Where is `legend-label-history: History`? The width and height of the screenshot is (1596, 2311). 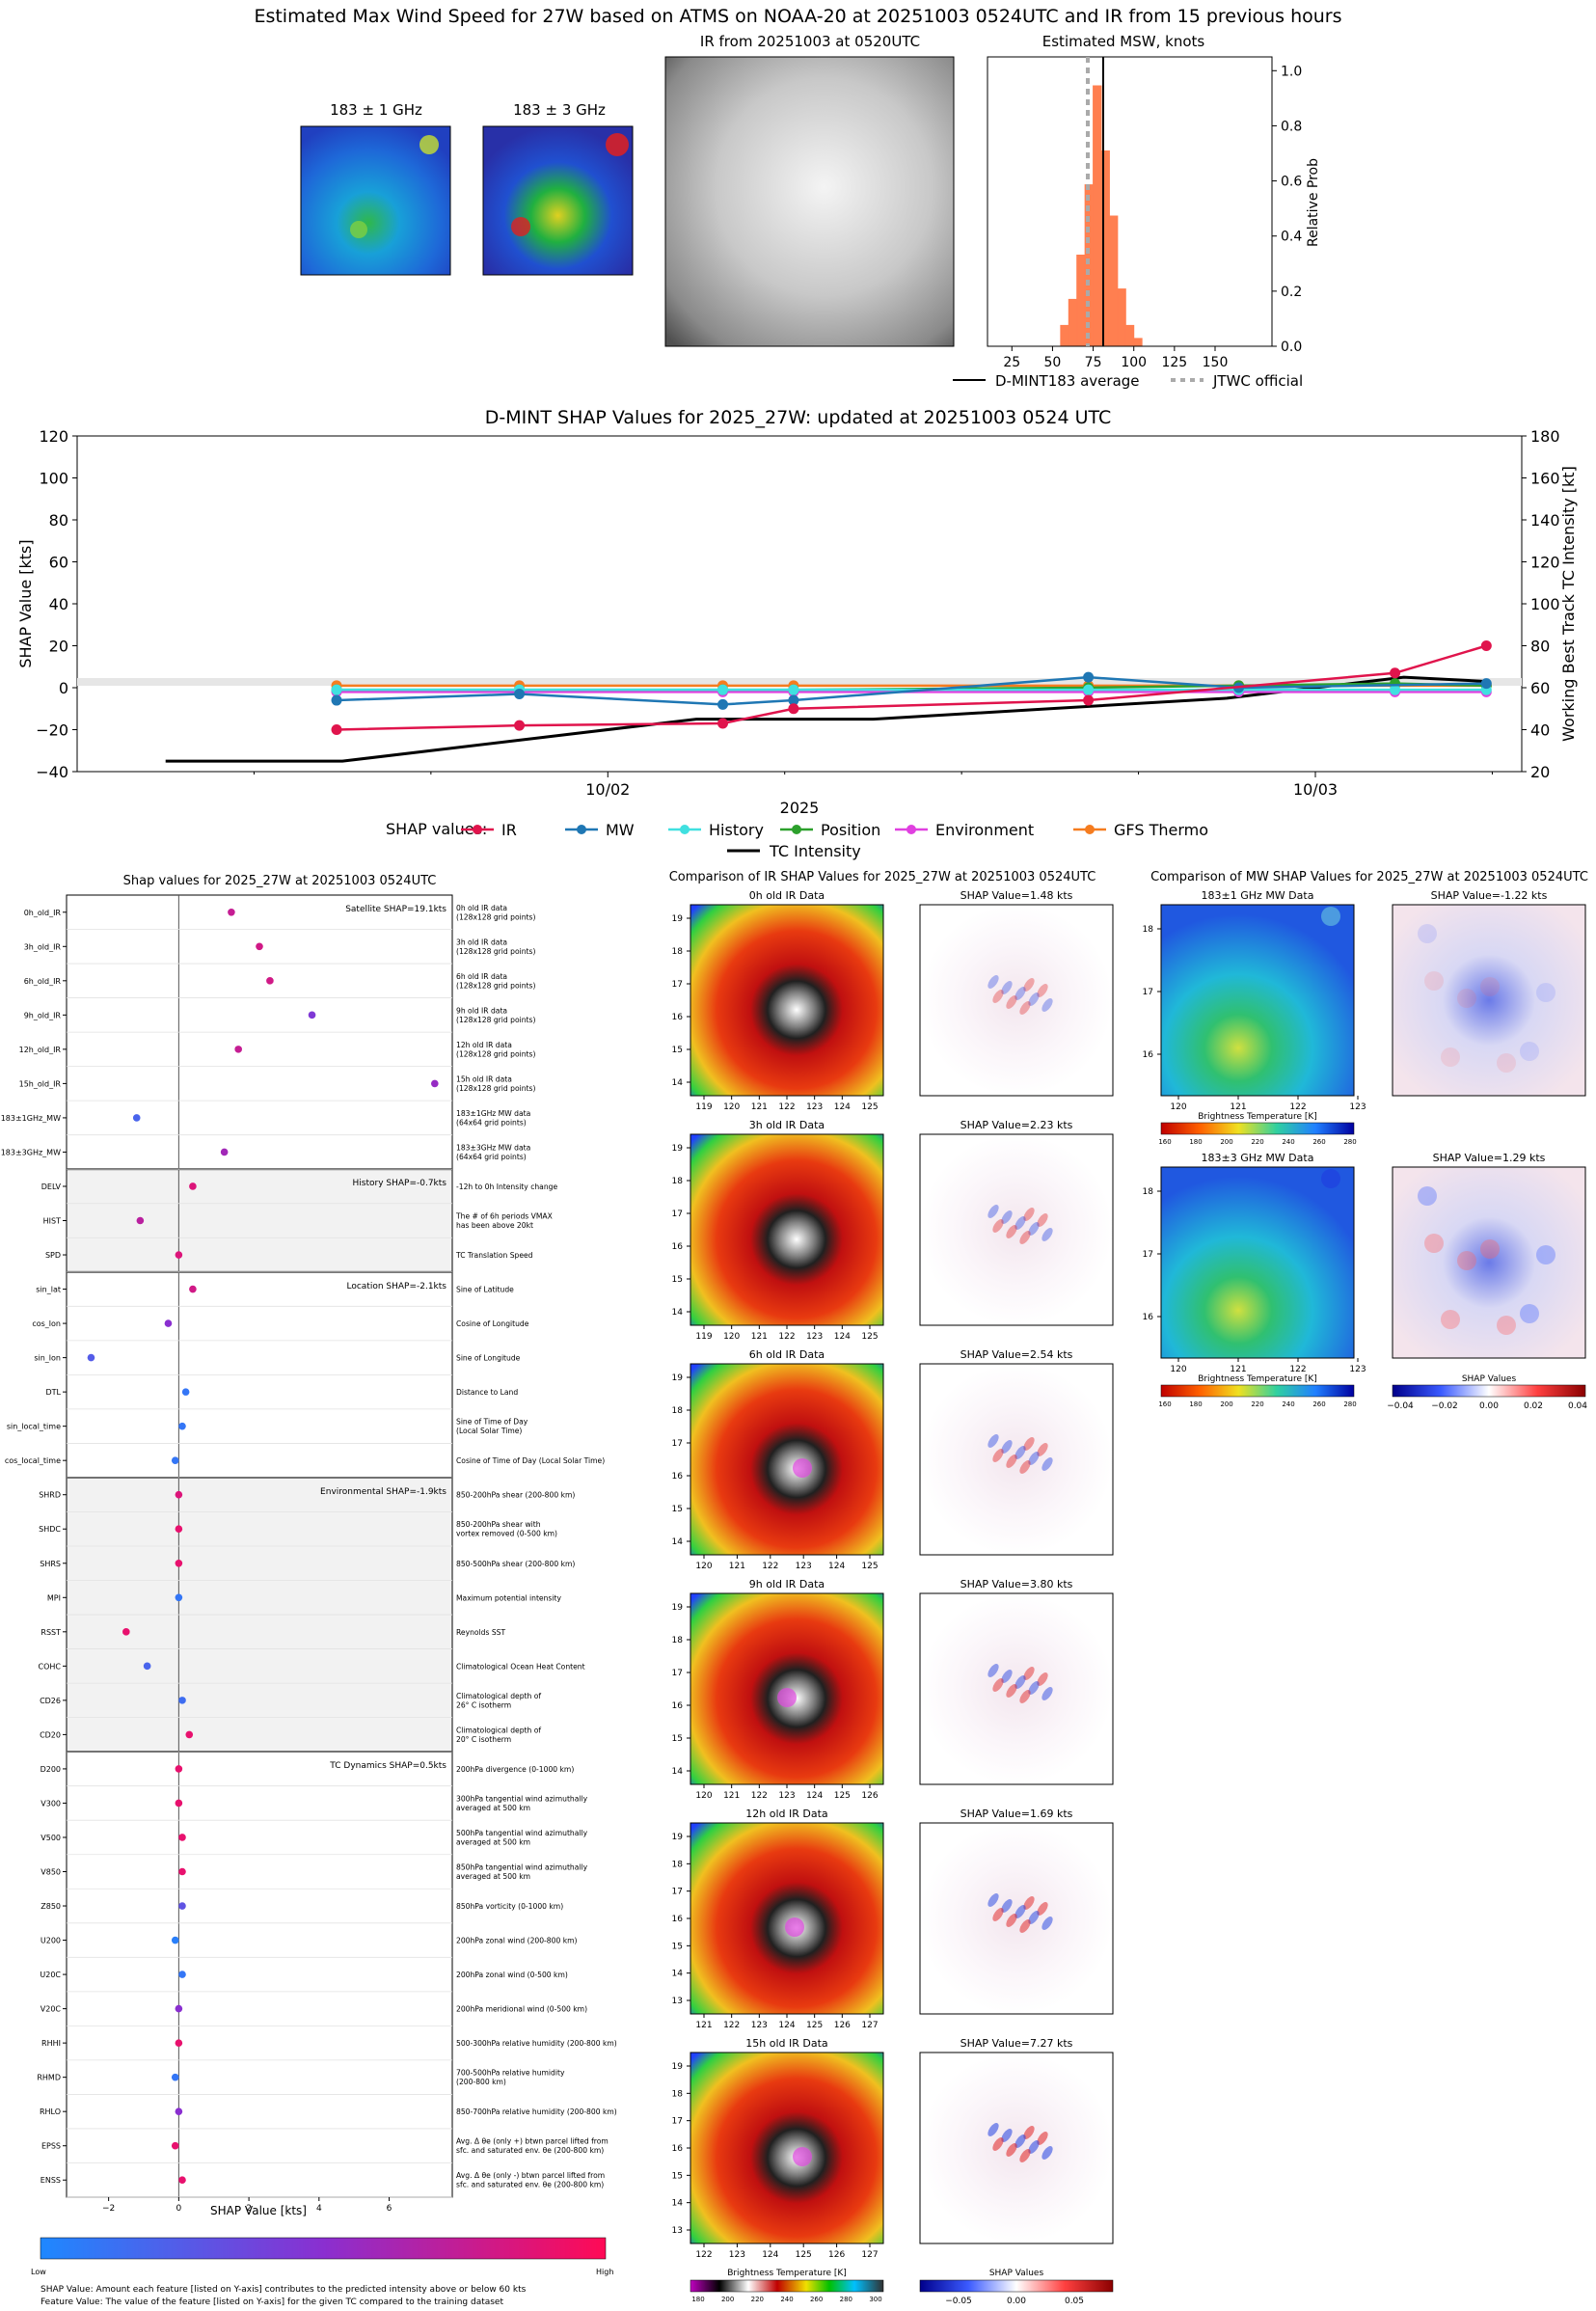
legend-label-history: History is located at coordinates (736, 830).